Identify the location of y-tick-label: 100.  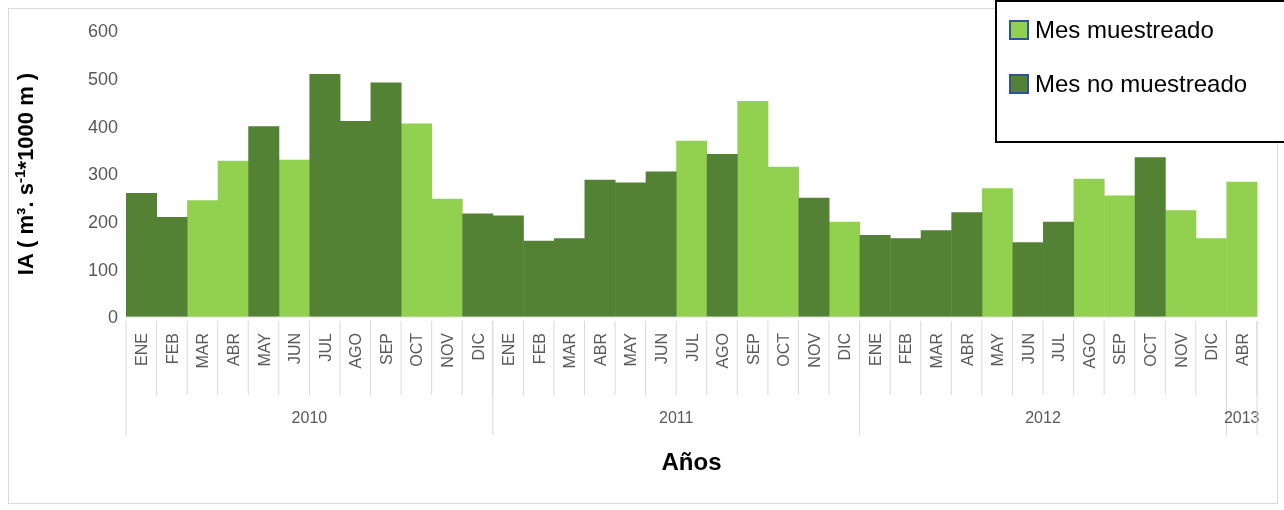
(102, 269).